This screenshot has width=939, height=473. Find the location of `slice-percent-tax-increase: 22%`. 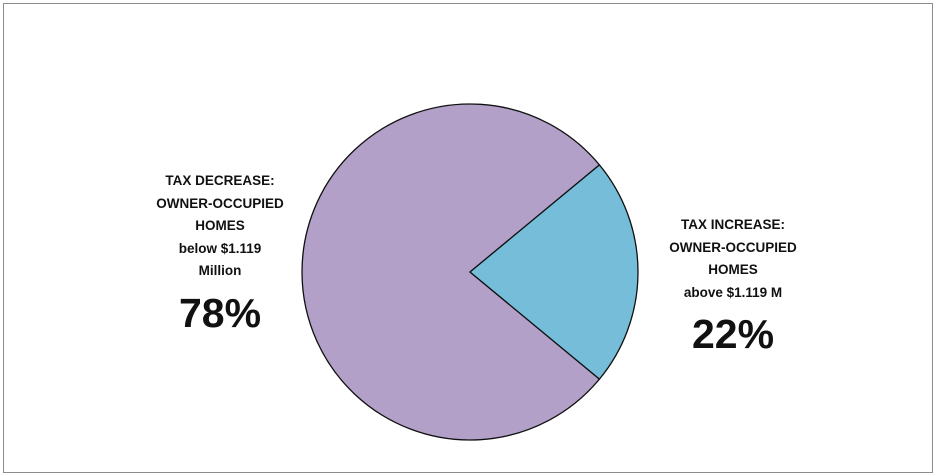

slice-percent-tax-increase: 22% is located at coordinates (733, 334).